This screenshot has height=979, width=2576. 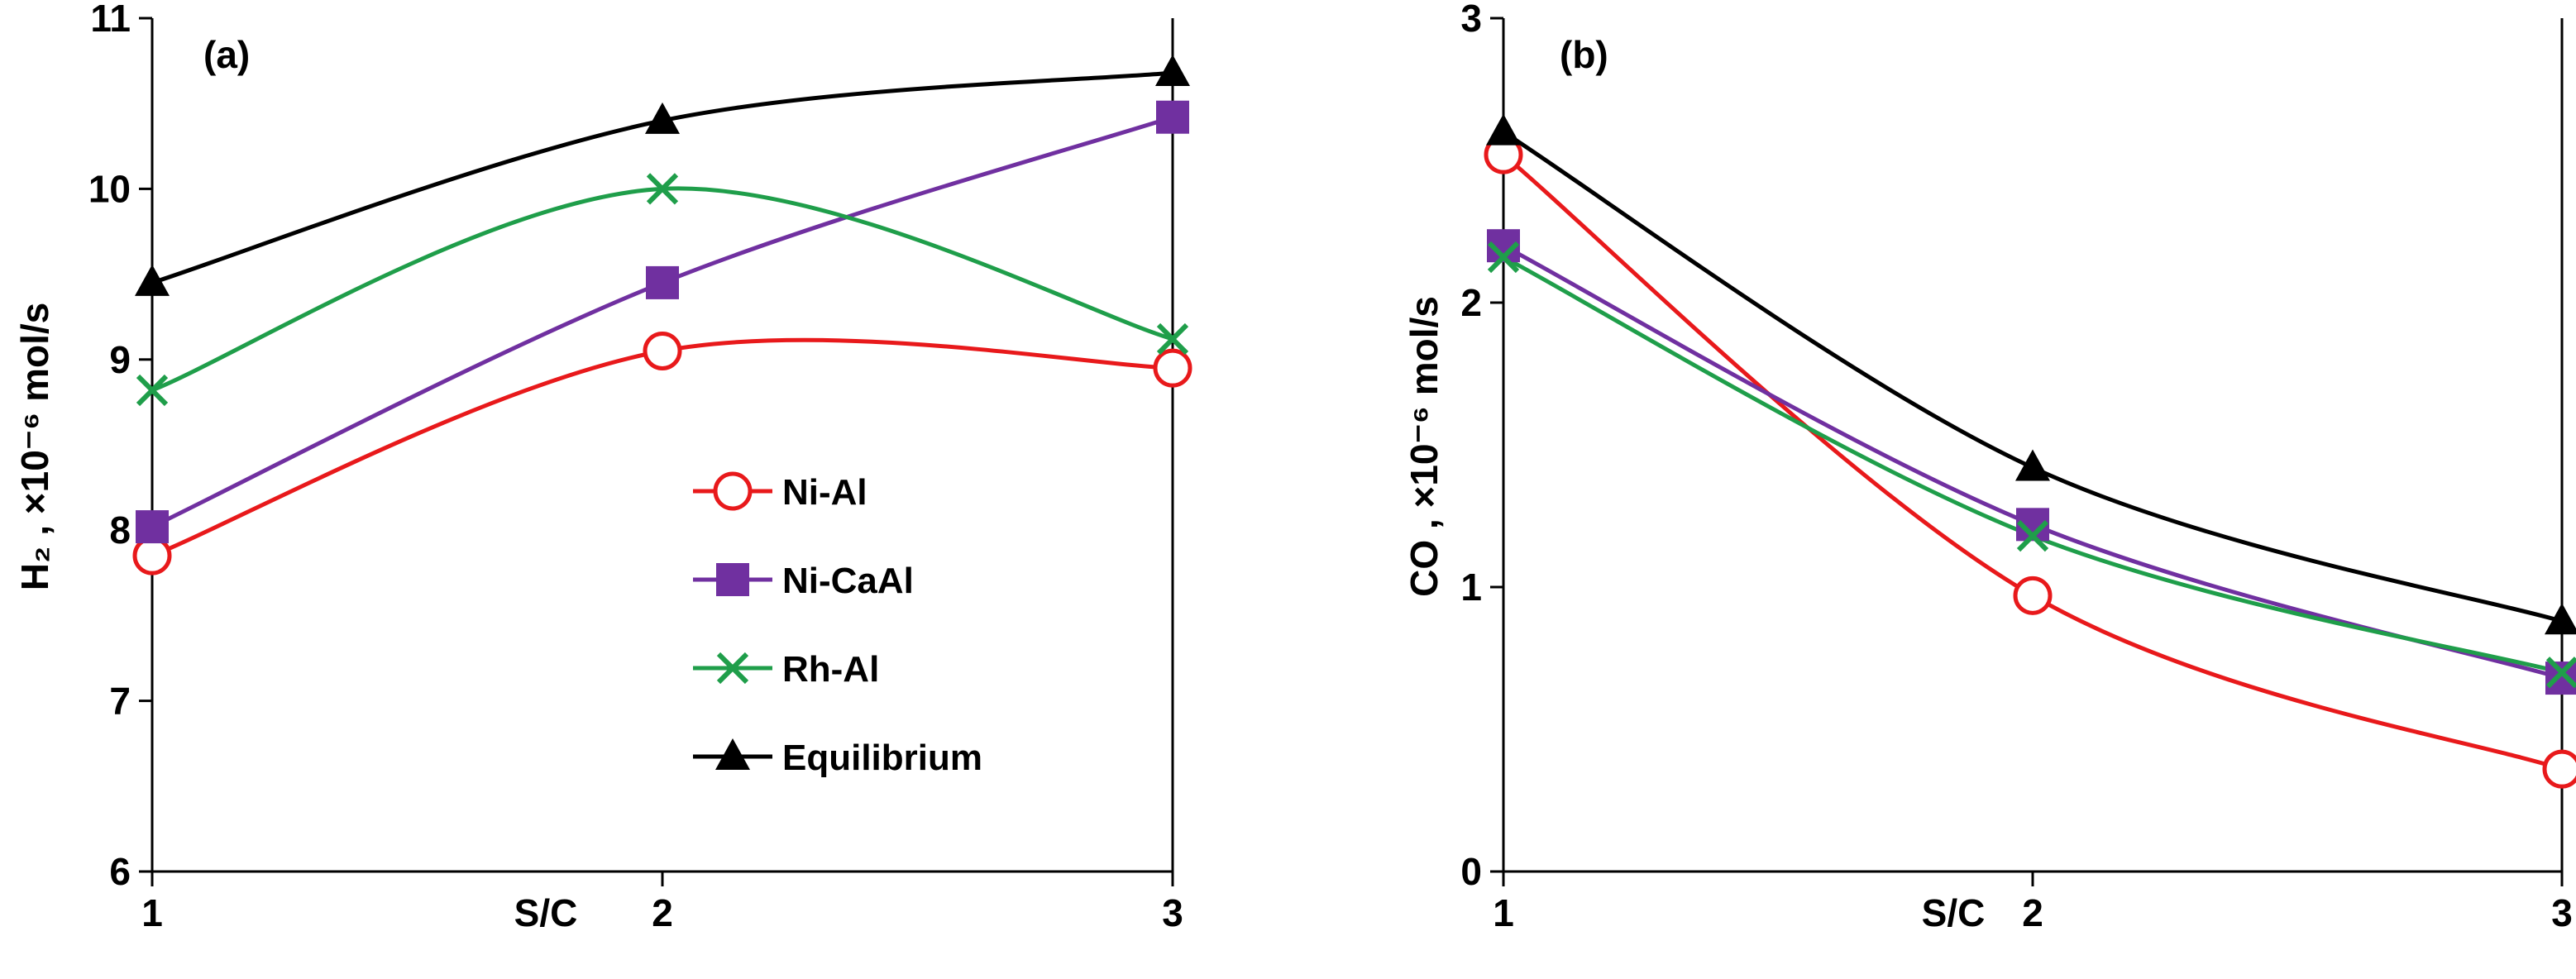 I want to click on legend-label: Ni-CaAl, so click(x=848, y=581).